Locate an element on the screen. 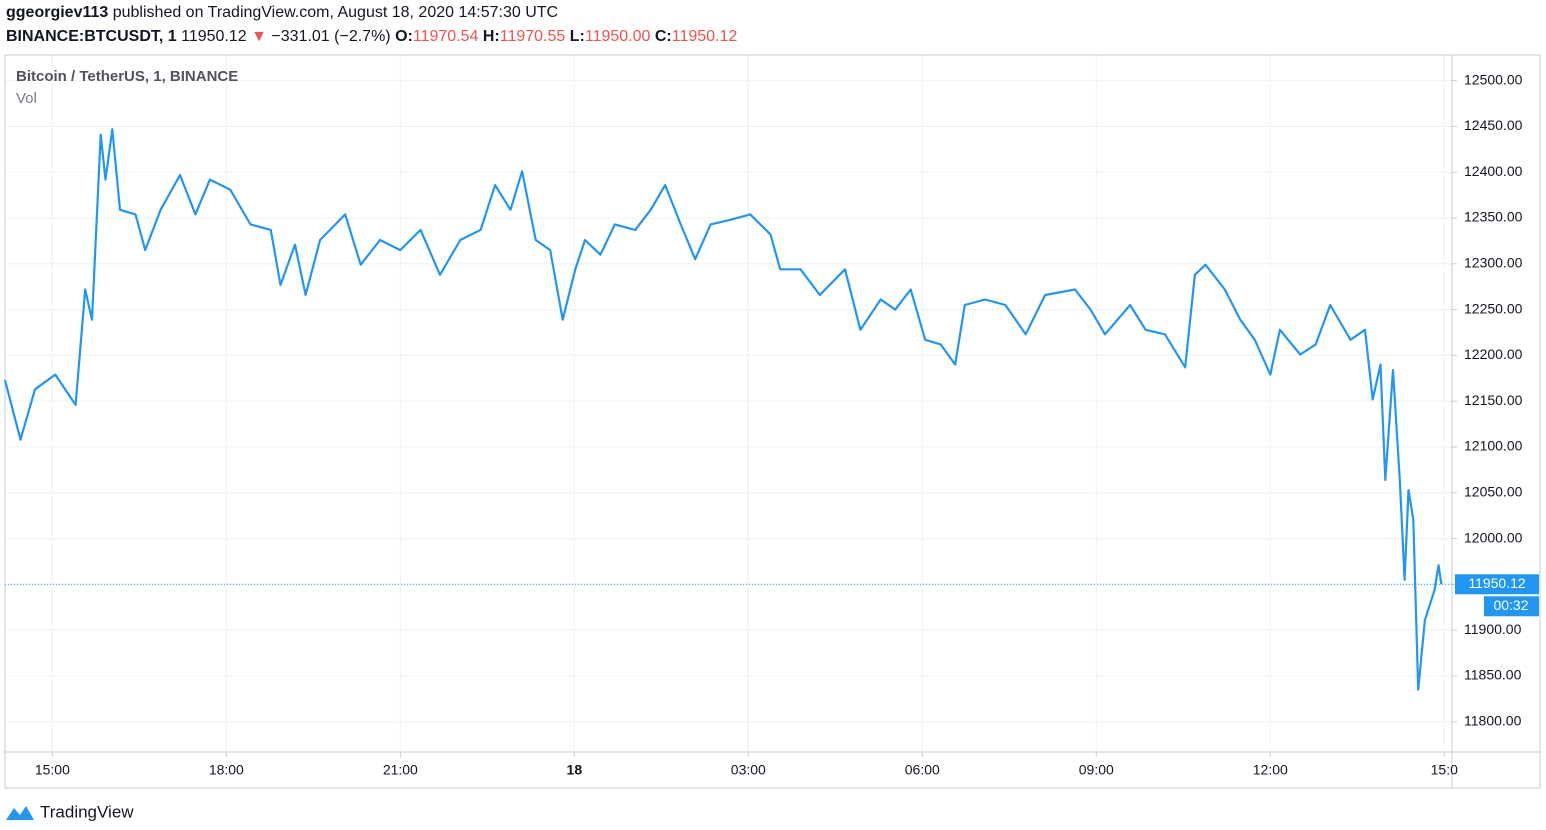 This screenshot has width=1546, height=830. brand-name: TradingView is located at coordinates (87, 811).